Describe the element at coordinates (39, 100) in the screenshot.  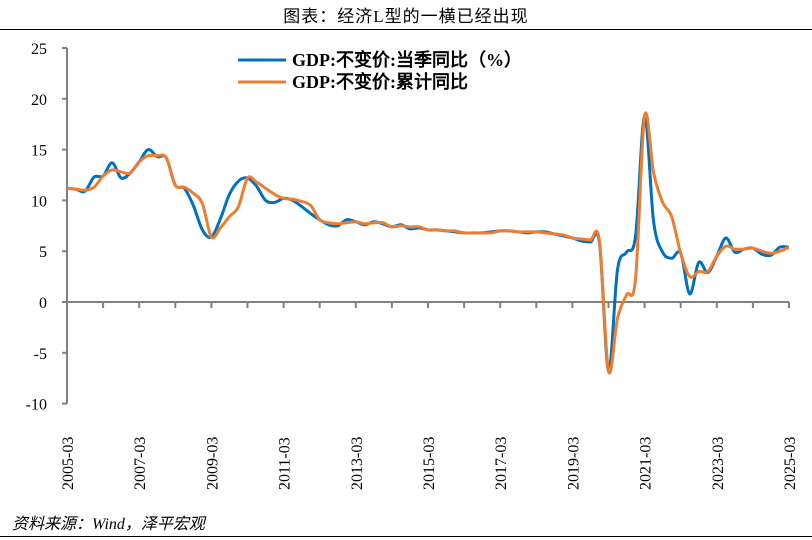
I see `y-tick-label: 20` at that location.